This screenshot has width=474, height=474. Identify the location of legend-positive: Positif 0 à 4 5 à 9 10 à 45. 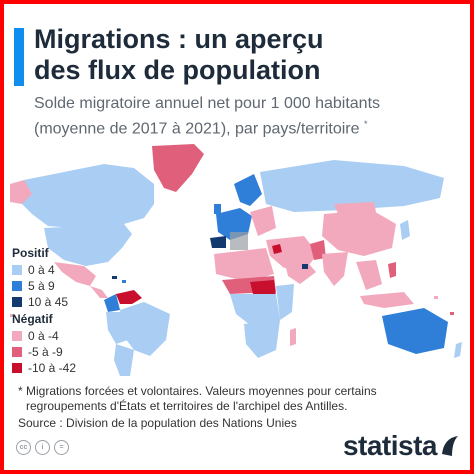
(40, 278).